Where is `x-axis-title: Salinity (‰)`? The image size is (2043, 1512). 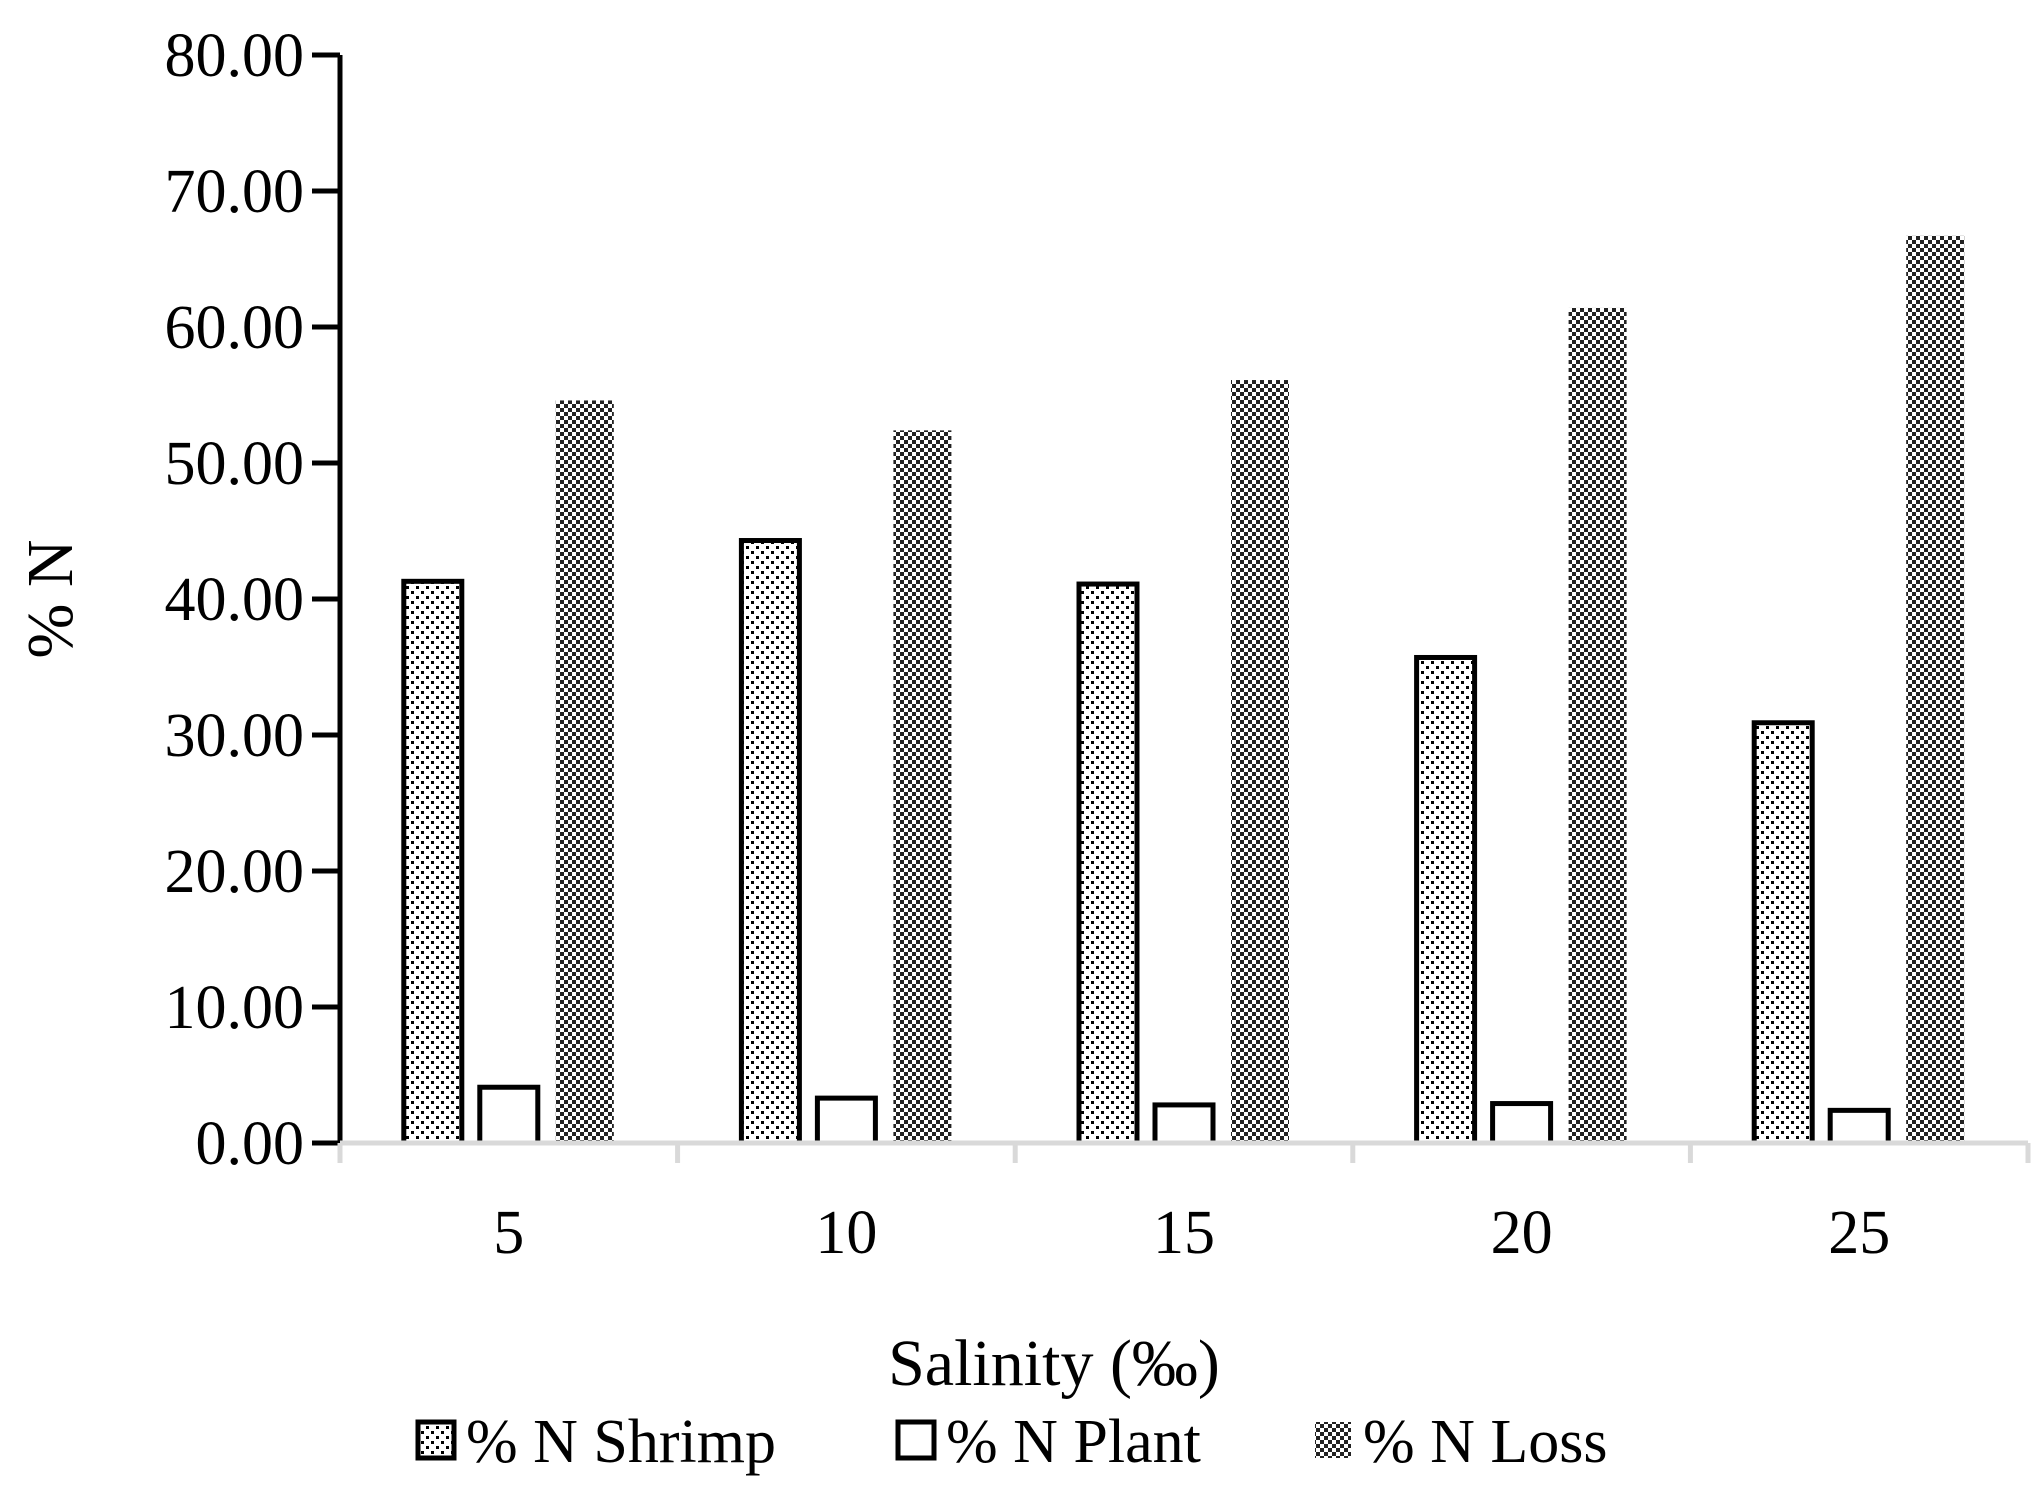 x-axis-title: Salinity (‰) is located at coordinates (1054, 1363).